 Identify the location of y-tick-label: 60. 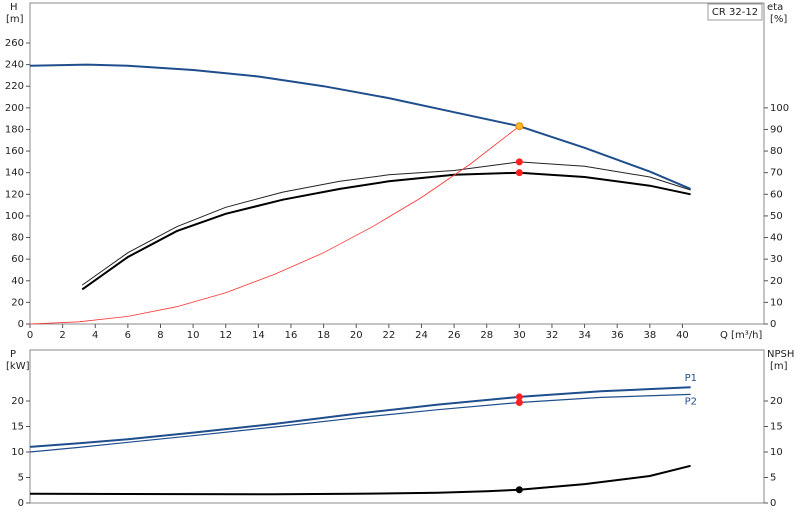
(17, 259).